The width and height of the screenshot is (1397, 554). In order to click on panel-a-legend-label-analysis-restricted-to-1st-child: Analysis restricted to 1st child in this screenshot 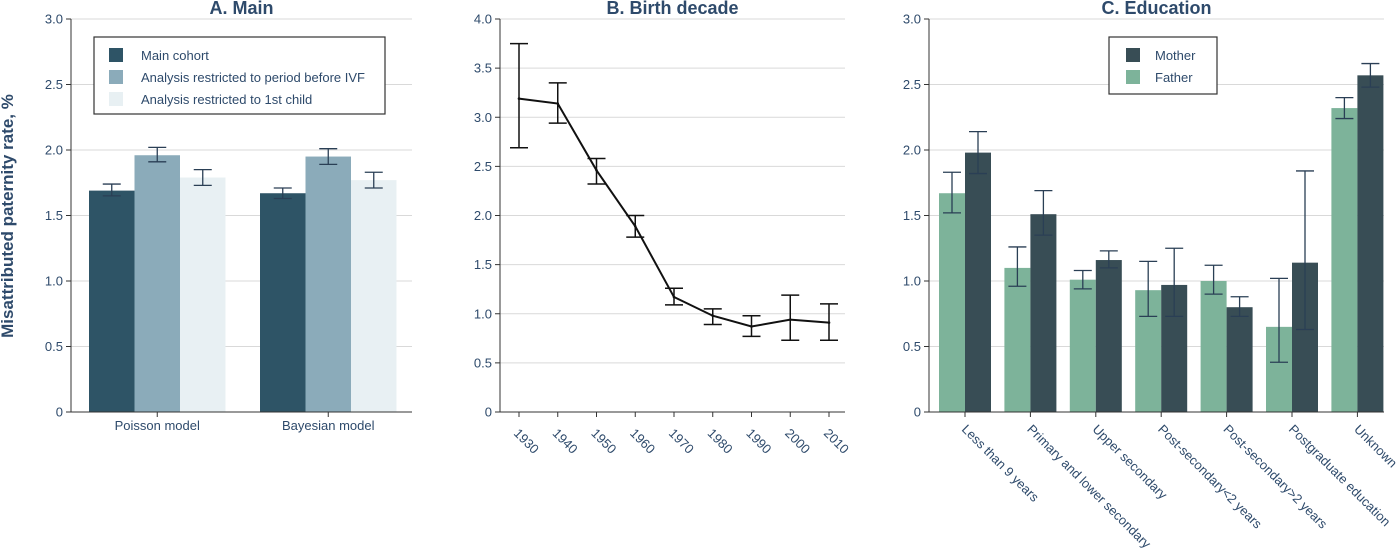, I will do `click(226, 99)`.